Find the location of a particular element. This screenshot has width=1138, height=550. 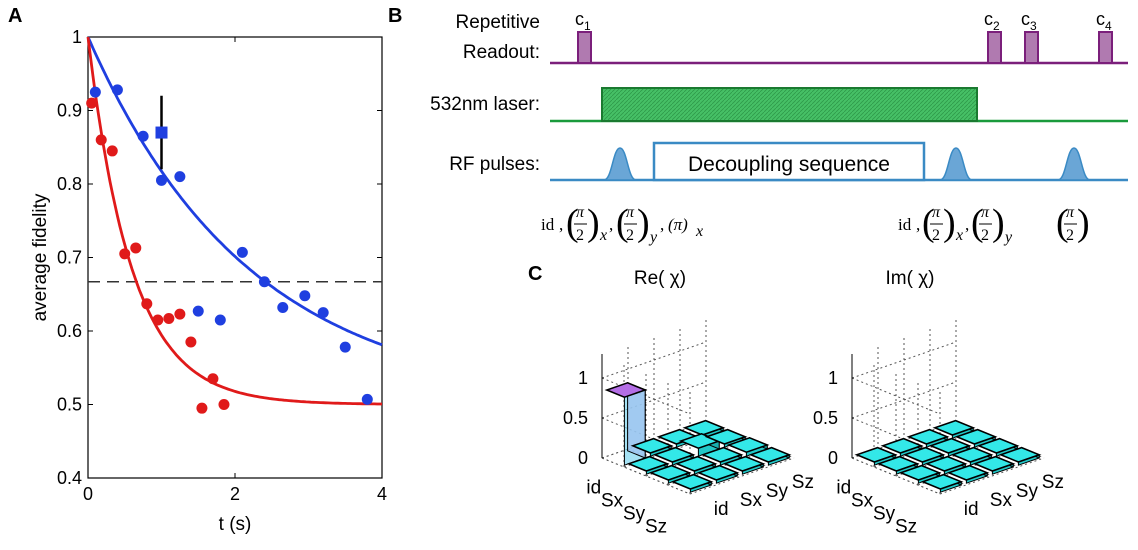

formula-mid-paren-close-1: ) is located at coordinates (949, 223).